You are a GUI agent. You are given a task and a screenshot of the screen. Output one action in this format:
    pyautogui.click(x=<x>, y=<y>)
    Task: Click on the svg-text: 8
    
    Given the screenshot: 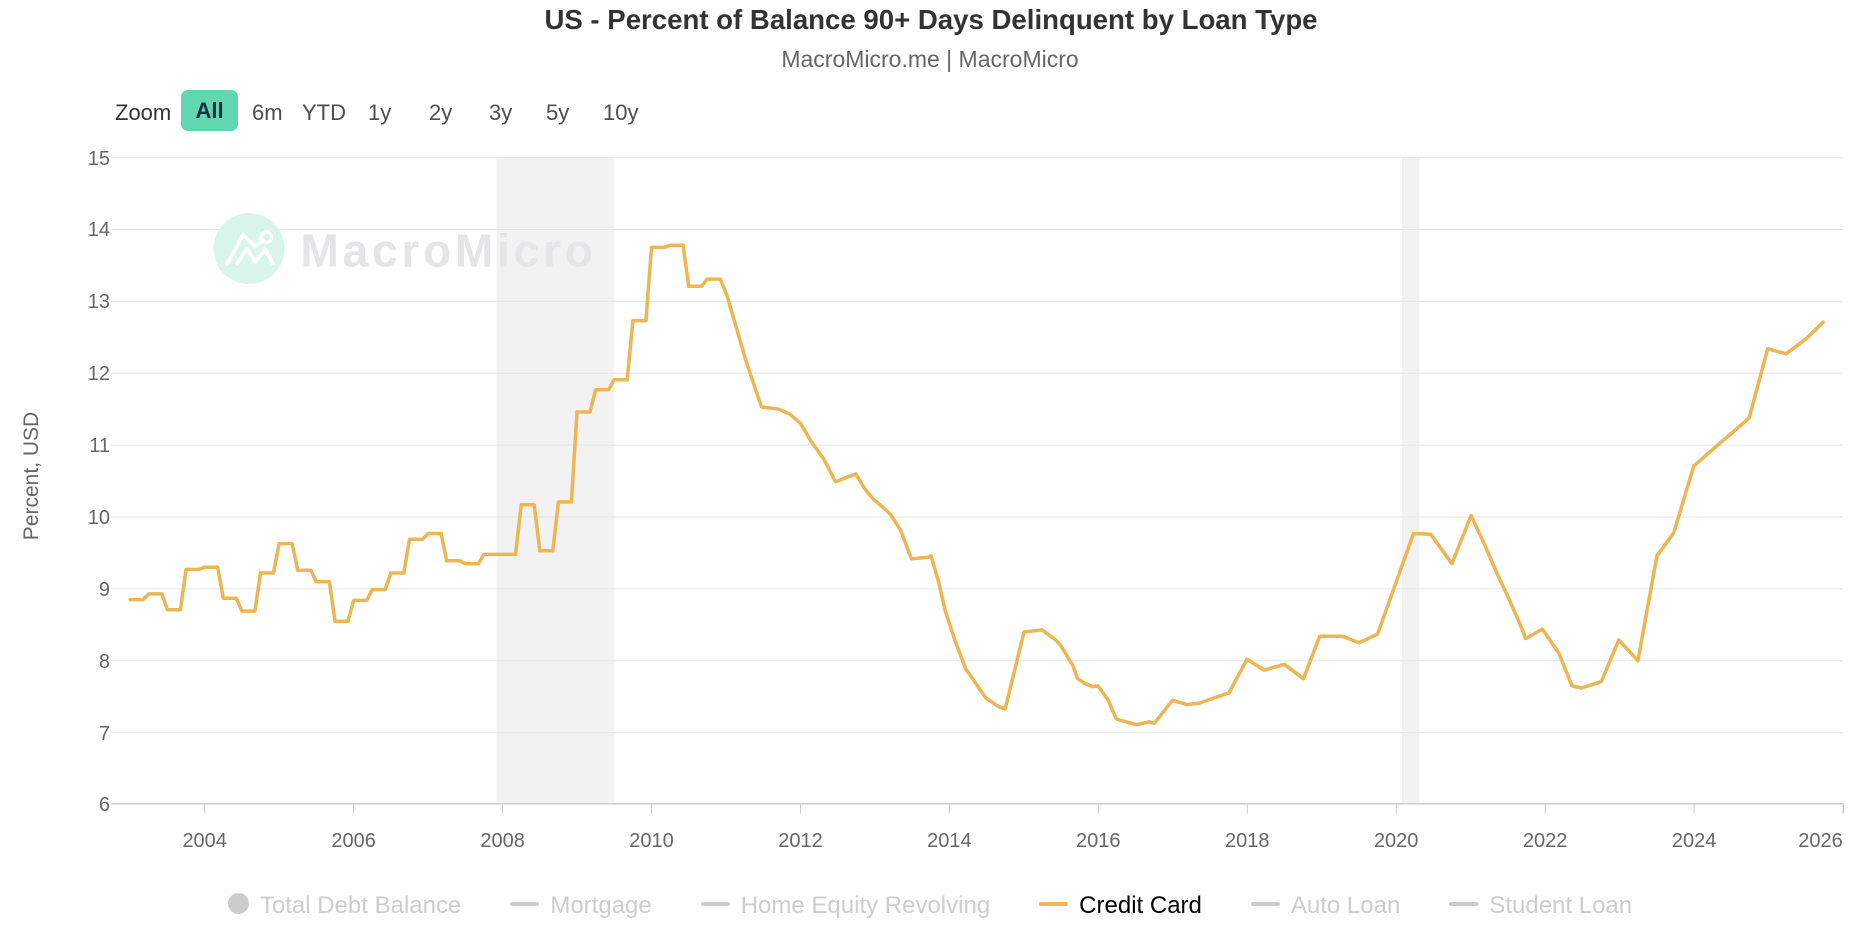 What is the action you would take?
    pyautogui.click(x=104, y=662)
    